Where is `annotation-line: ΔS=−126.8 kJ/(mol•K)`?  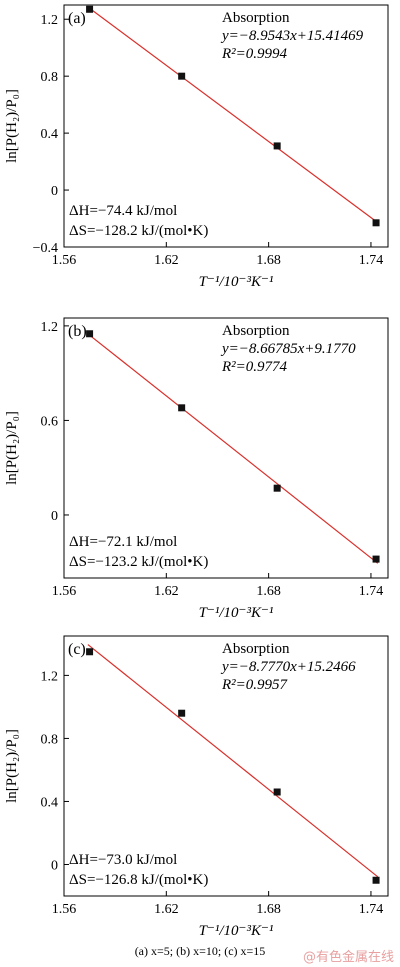 annotation-line: ΔS=−126.8 kJ/(mol•K) is located at coordinates (138, 880).